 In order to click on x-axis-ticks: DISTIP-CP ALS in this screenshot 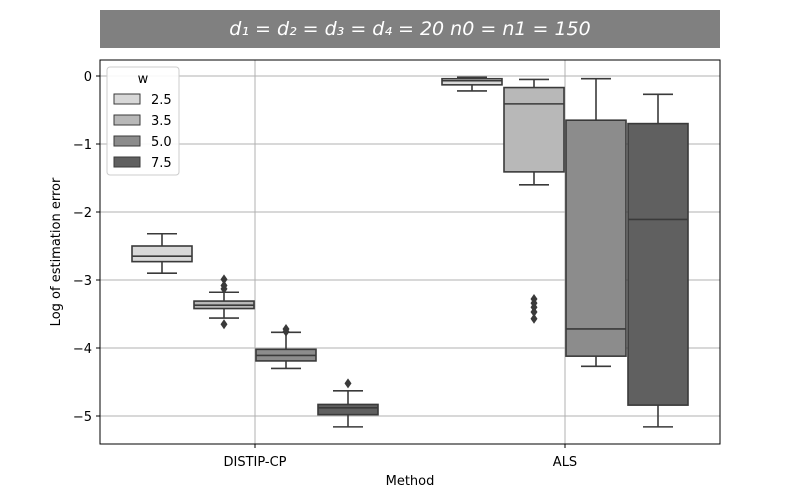, I will do `click(400, 457)`.